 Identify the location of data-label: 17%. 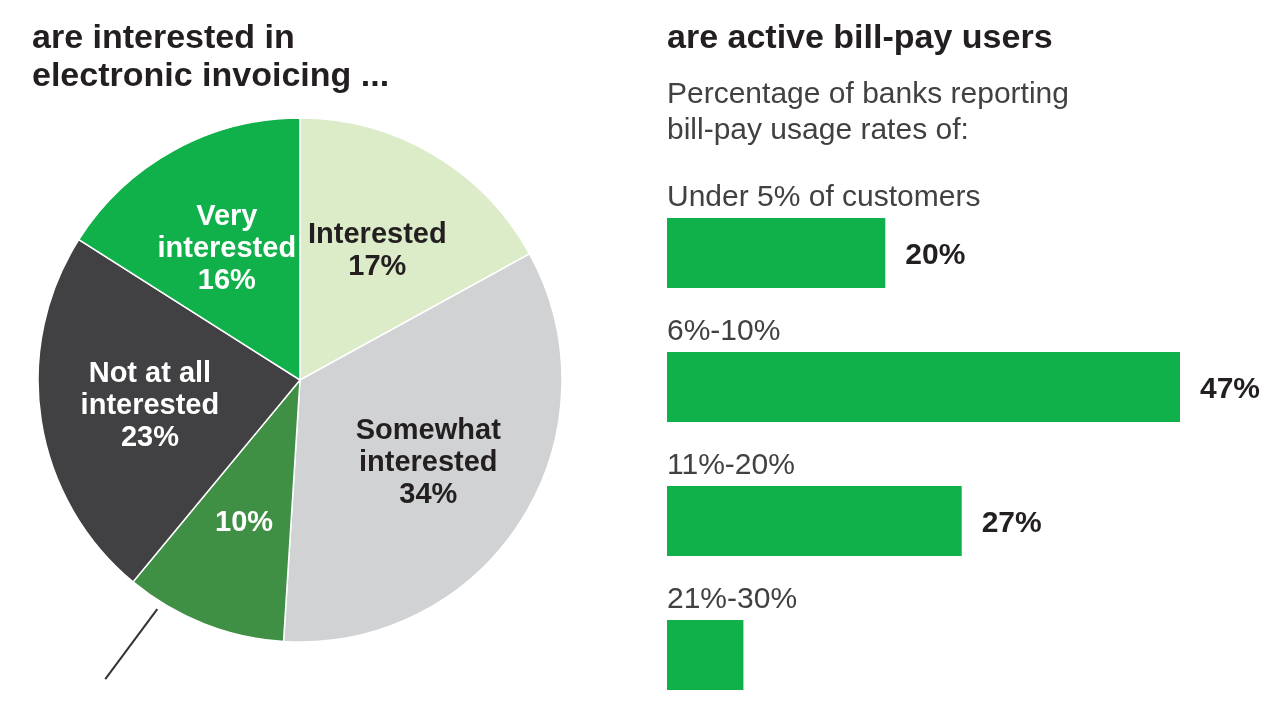
(377, 265).